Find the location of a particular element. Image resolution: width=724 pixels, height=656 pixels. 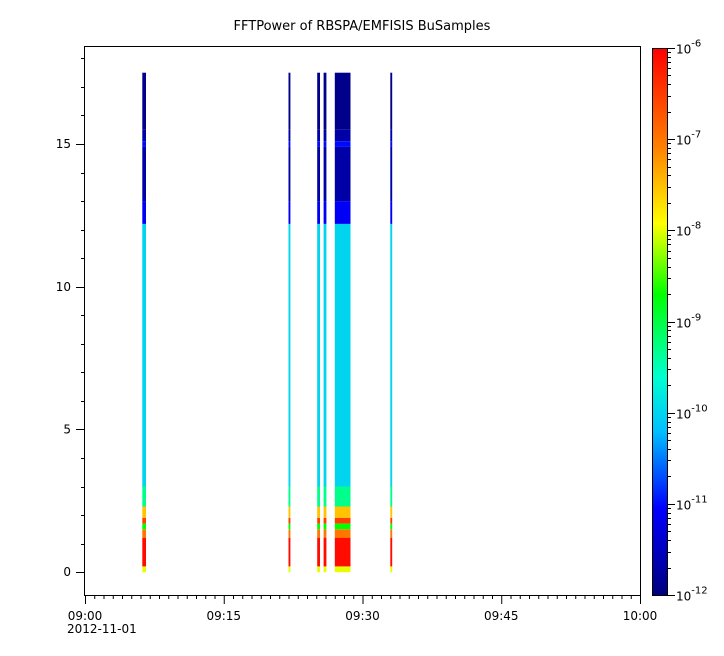

colorbar-tick-label: 10⁻⁷ is located at coordinates (688, 139).